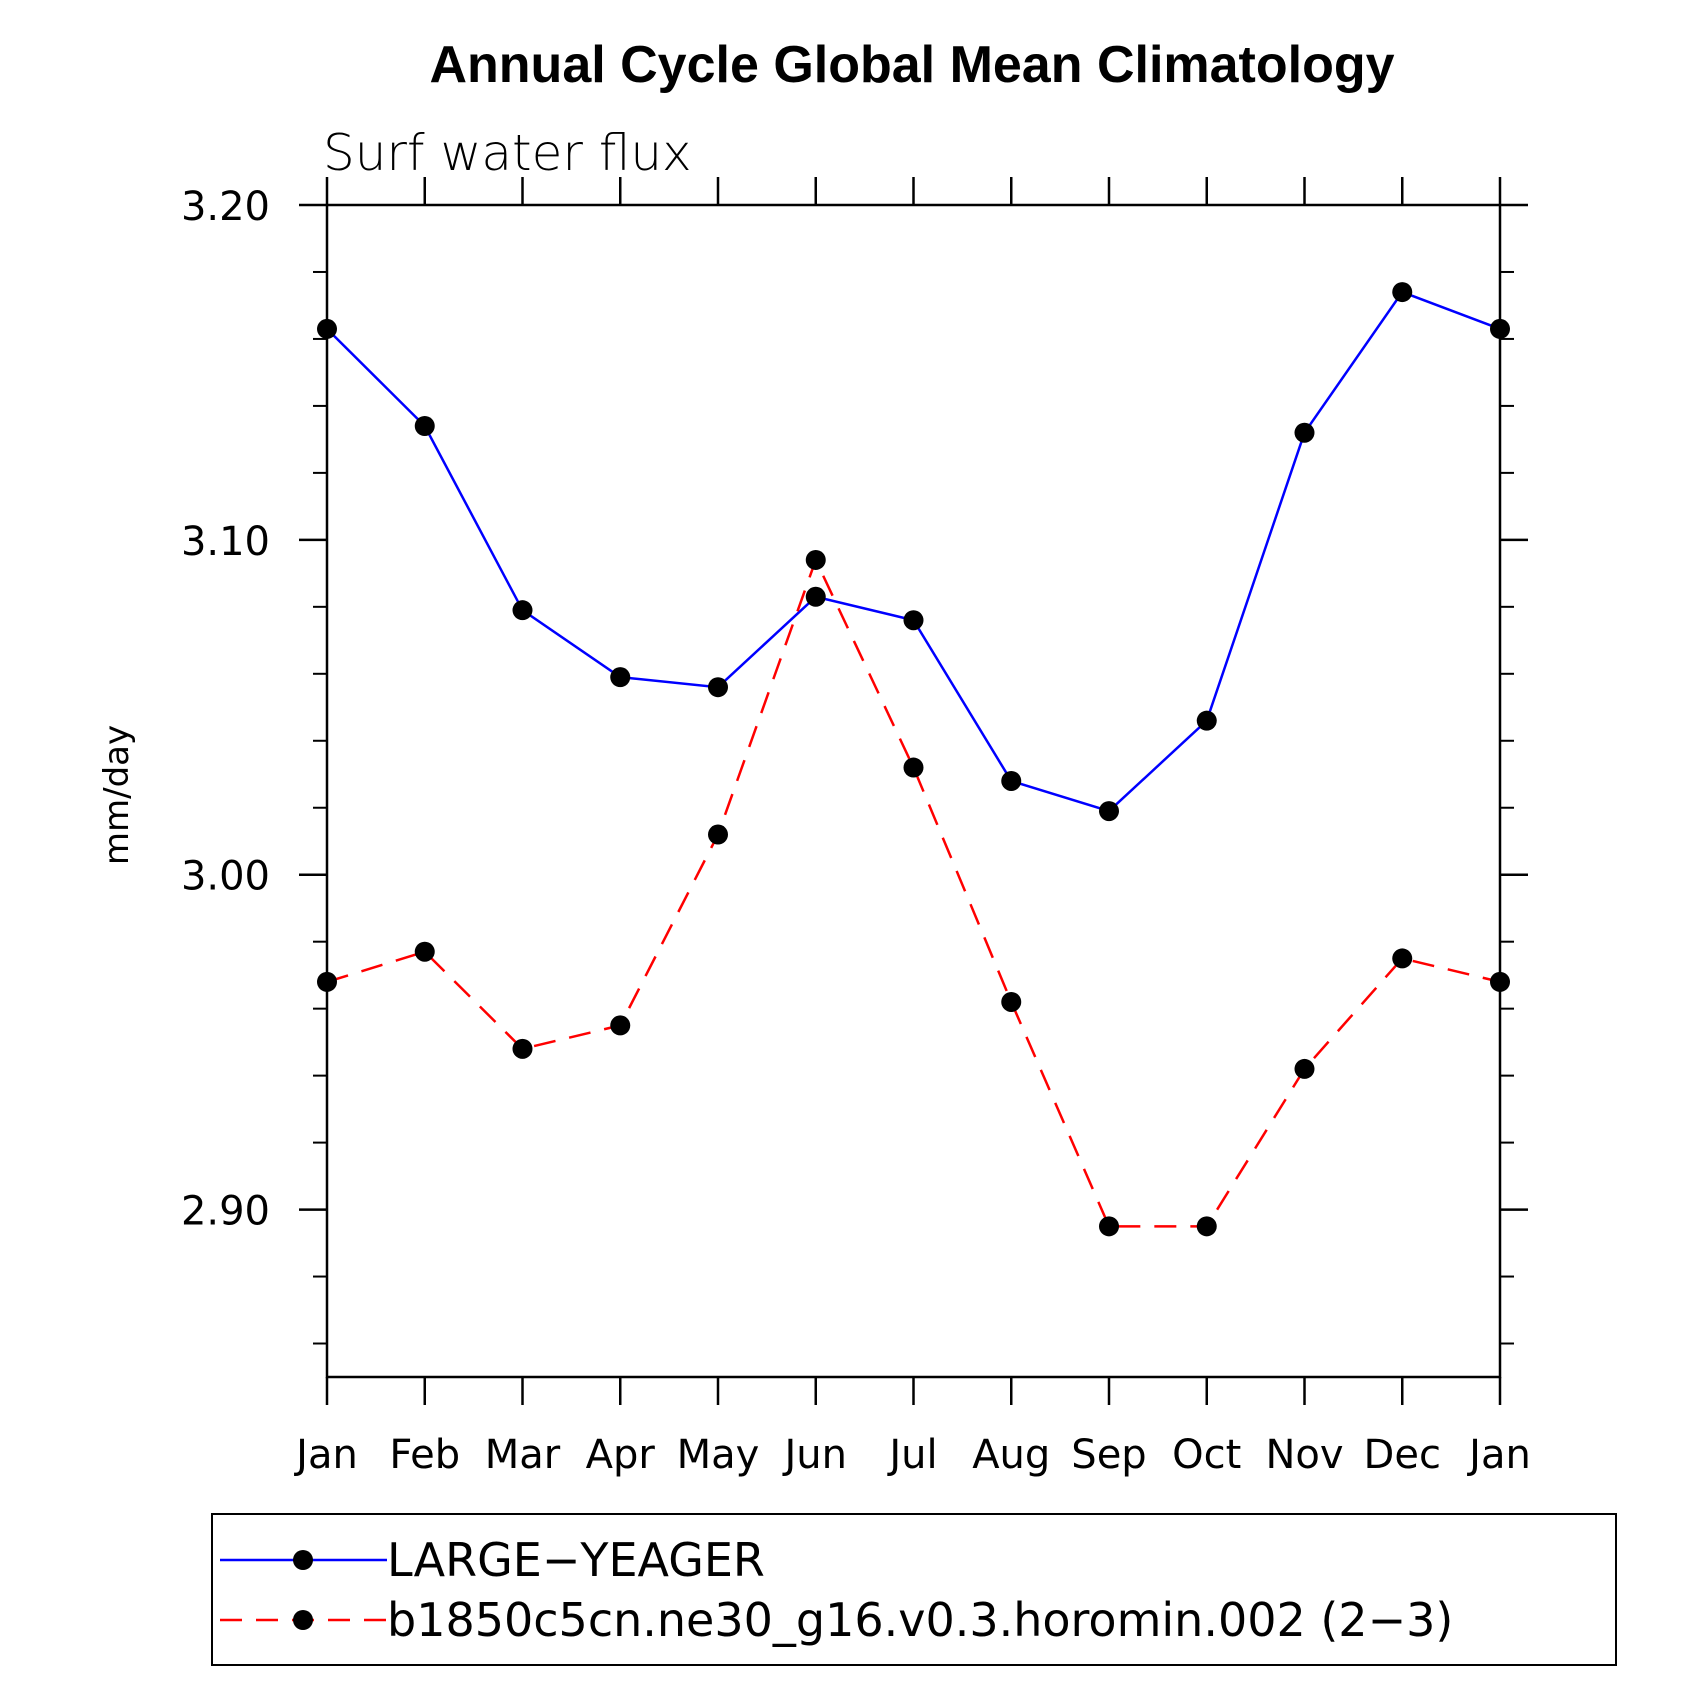 Image resolution: width=1685 pixels, height=1685 pixels. What do you see at coordinates (225, 207) in the screenshot?
I see `y-tick-label: 3.20` at bounding box center [225, 207].